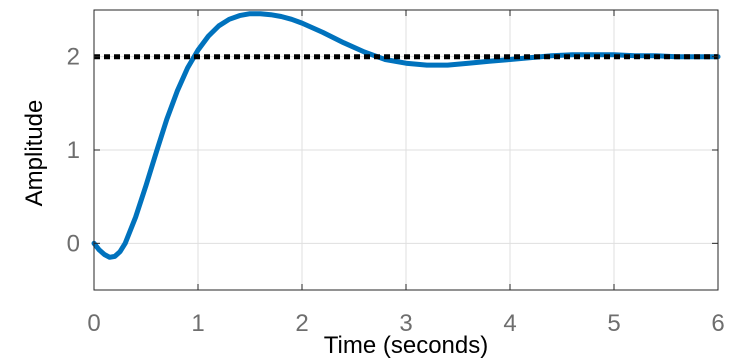 Image resolution: width=735 pixels, height=358 pixels. Describe the element at coordinates (509, 323) in the screenshot. I see `x-tick-label: 4` at that location.